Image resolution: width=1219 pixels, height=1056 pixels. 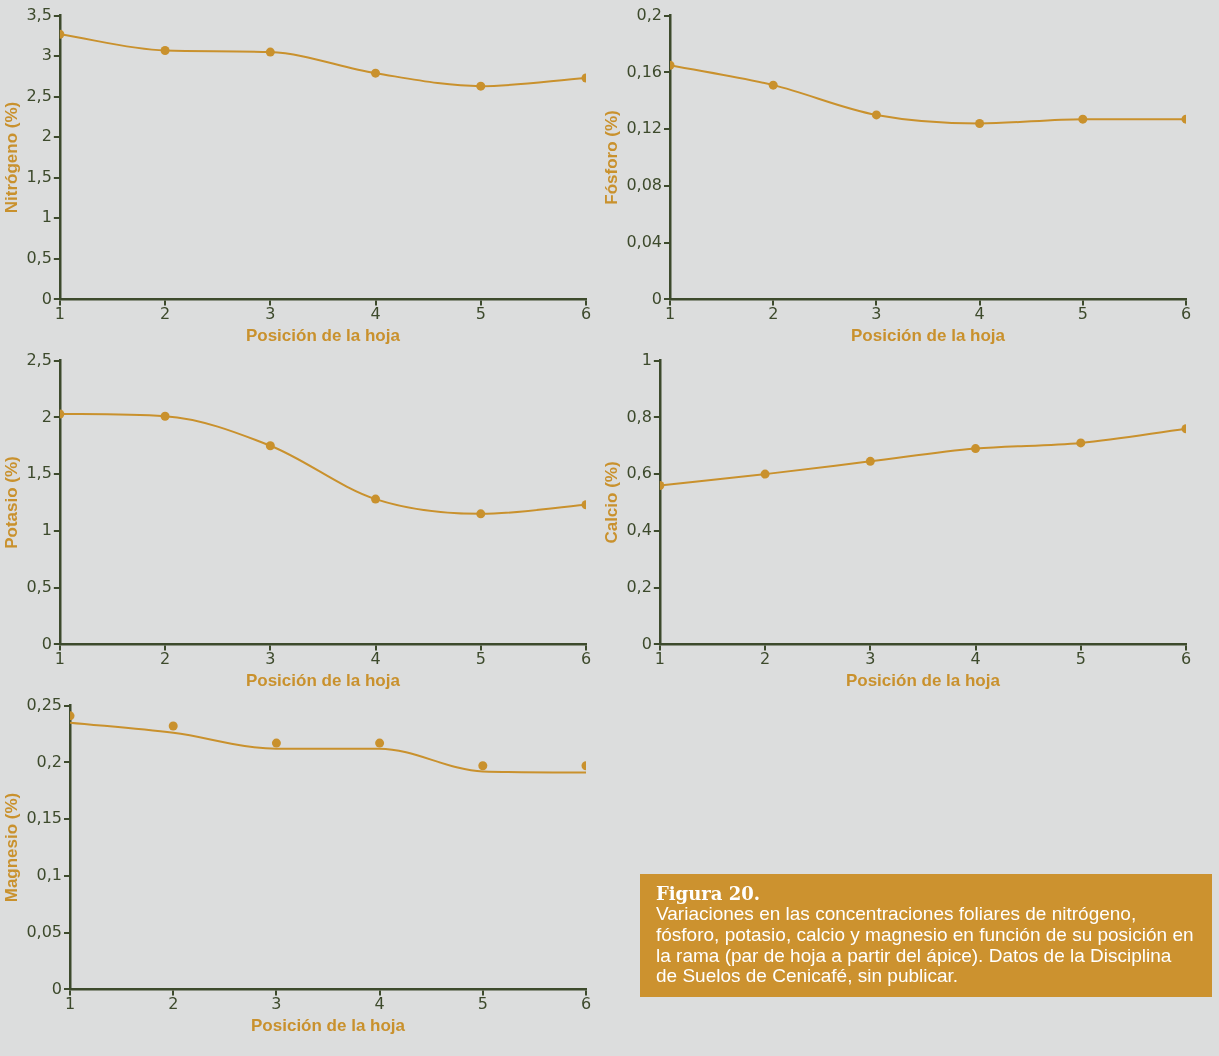 What do you see at coordinates (644, 185) in the screenshot?
I see `y-tick-label: 0,08` at bounding box center [644, 185].